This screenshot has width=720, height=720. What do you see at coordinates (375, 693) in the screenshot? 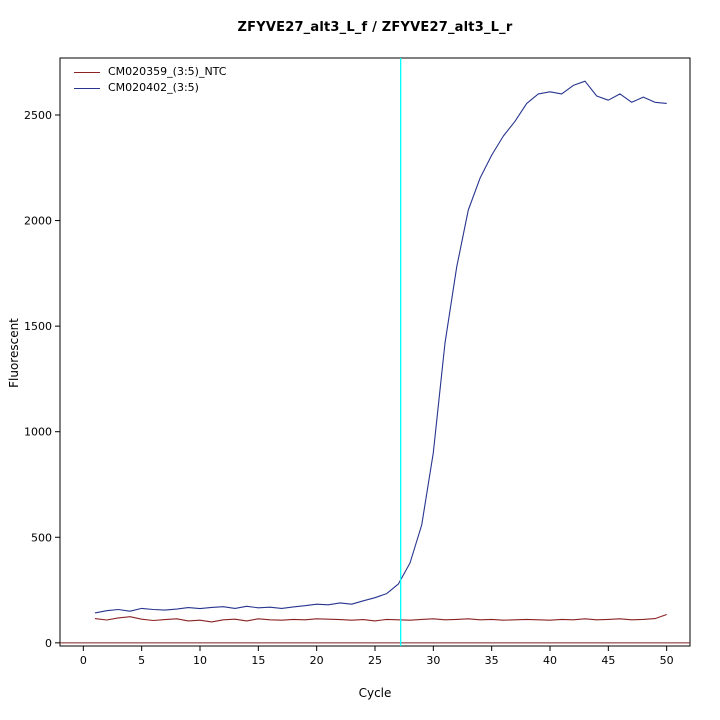
I see `x-axis-label: Cycle` at bounding box center [375, 693].